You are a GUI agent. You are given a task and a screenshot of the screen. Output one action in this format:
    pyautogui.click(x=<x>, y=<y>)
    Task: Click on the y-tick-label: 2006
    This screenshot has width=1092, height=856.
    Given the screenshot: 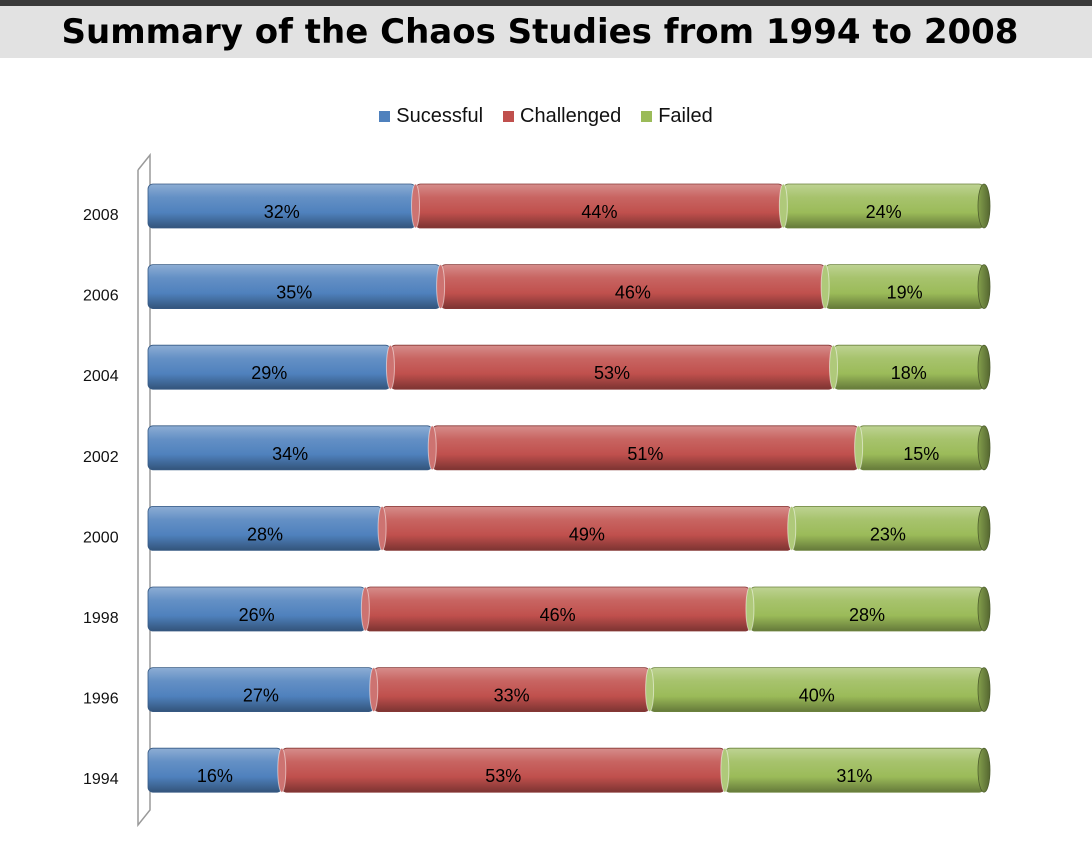 What is the action you would take?
    pyautogui.click(x=101, y=296)
    